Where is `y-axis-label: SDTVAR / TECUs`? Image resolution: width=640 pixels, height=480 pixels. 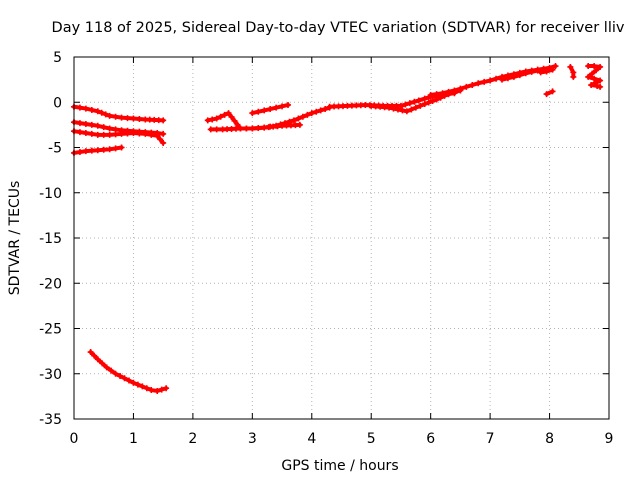
y-axis-label: SDTVAR / TECUs is located at coordinates (15, 238).